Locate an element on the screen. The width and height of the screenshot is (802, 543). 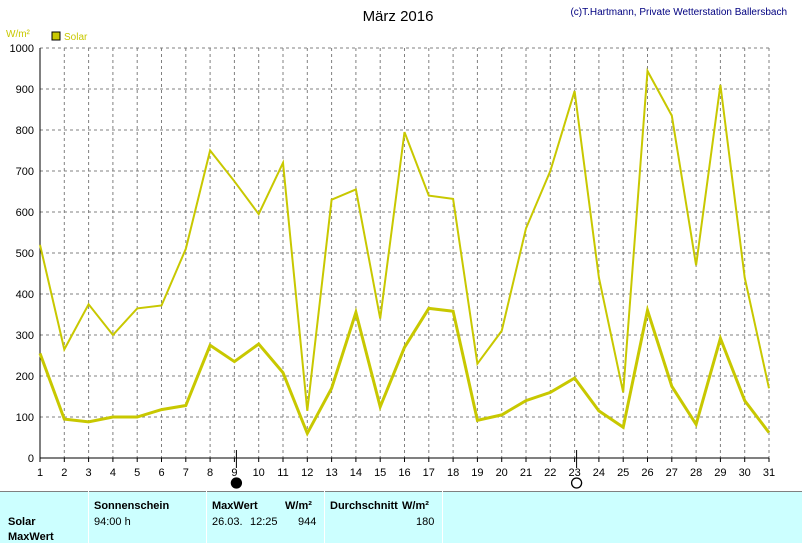
y-tick-label: 800 is located at coordinates (25, 131).